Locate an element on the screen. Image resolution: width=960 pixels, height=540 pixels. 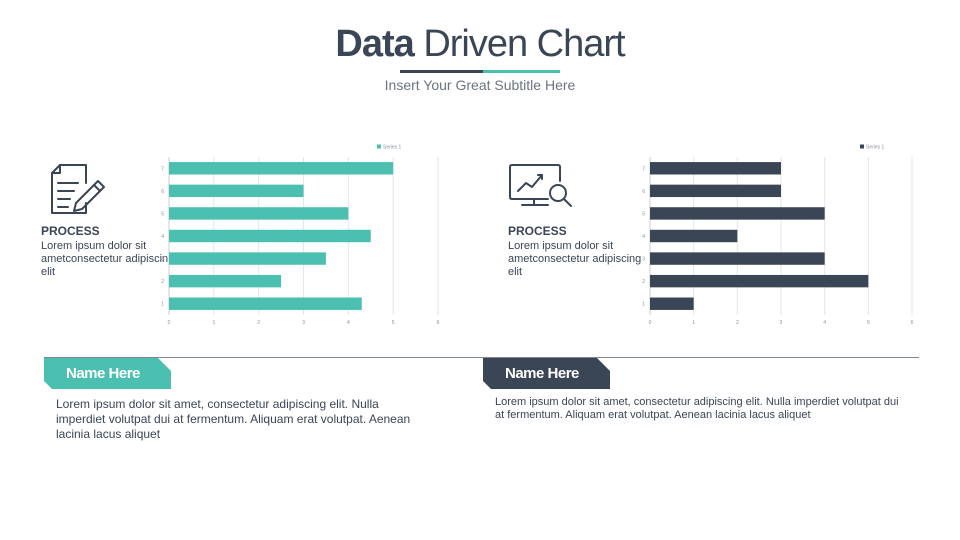
right-name-tab: Name Here is located at coordinates (546, 373).